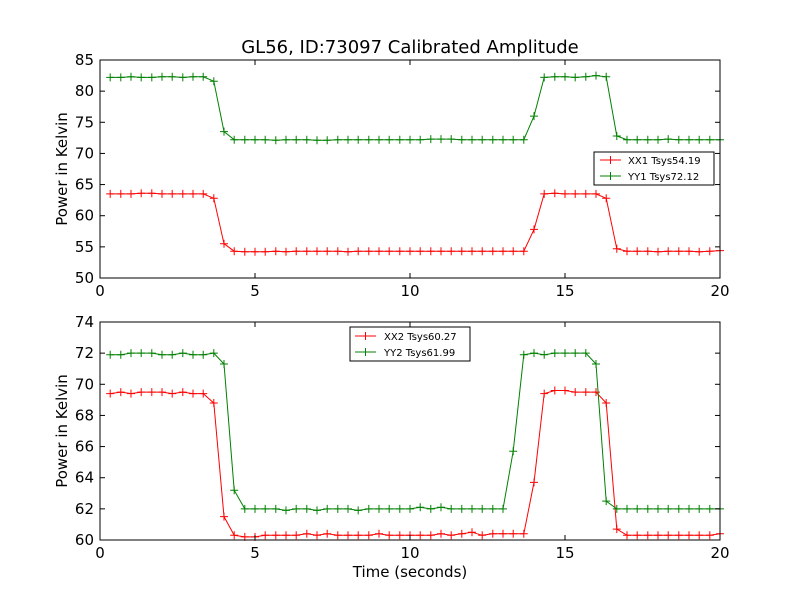 This screenshot has width=800, height=600. I want to click on plot-1-ytick-label: 74, so click(84, 322).